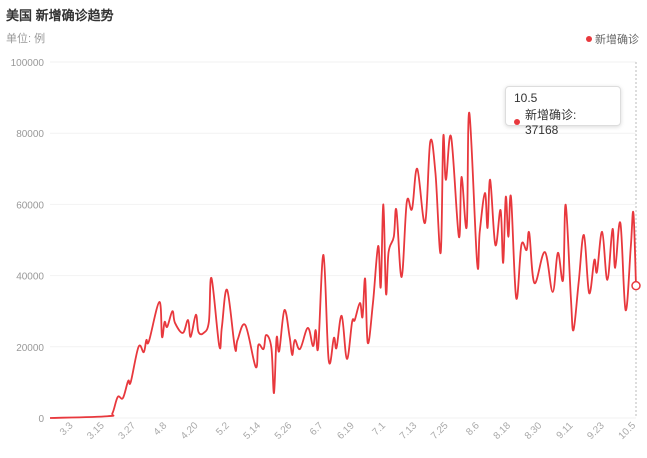 The width and height of the screenshot is (647, 458). I want to click on x-tick-label: 3.27, so click(128, 431).